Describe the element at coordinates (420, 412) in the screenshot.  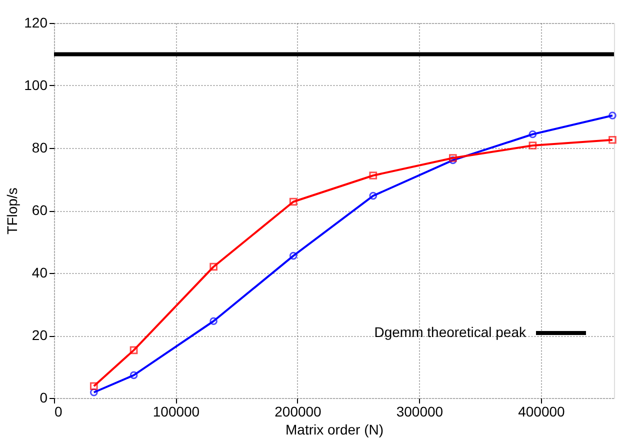
I see `x-tick-label: 300000` at that location.